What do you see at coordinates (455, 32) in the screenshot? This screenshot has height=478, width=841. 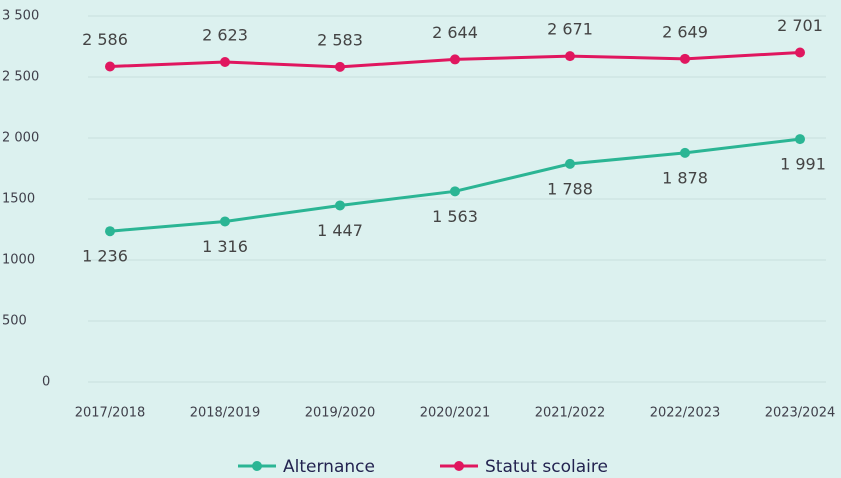 I see `data-label: 2 644` at bounding box center [455, 32].